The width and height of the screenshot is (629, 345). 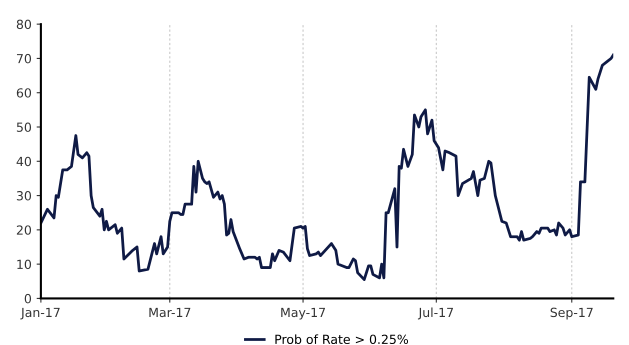 I want to click on y-tick-label: 70, so click(x=24, y=59).